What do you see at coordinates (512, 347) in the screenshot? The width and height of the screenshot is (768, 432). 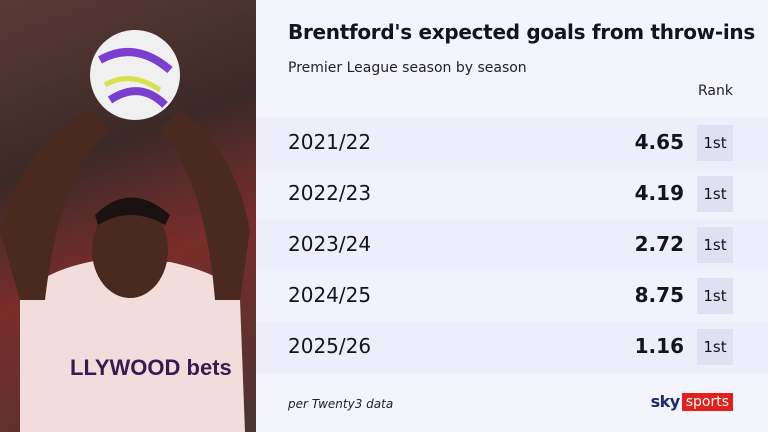 I see `table-row: 2025/26 1.16 1st` at bounding box center [512, 347].